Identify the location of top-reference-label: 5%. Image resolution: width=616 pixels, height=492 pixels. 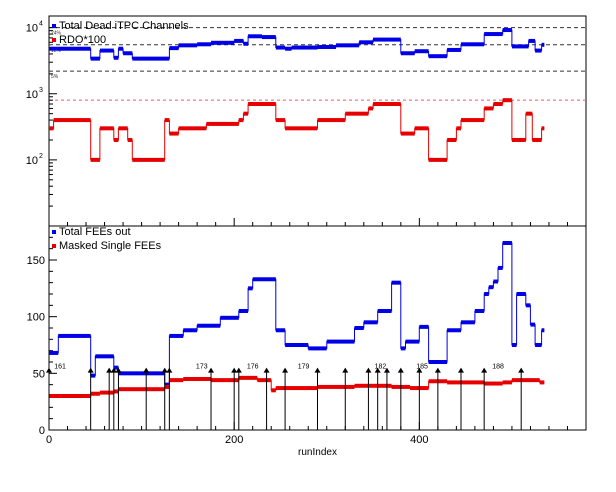
(55, 77).